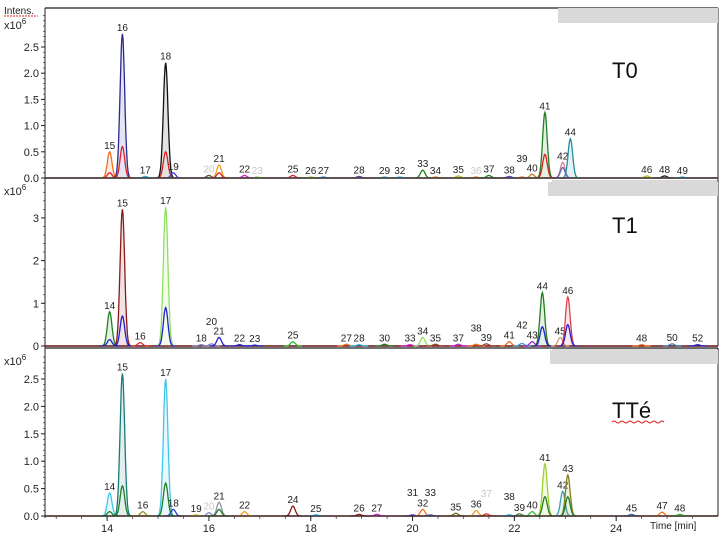  I want to click on peak-label: 15, so click(110, 146).